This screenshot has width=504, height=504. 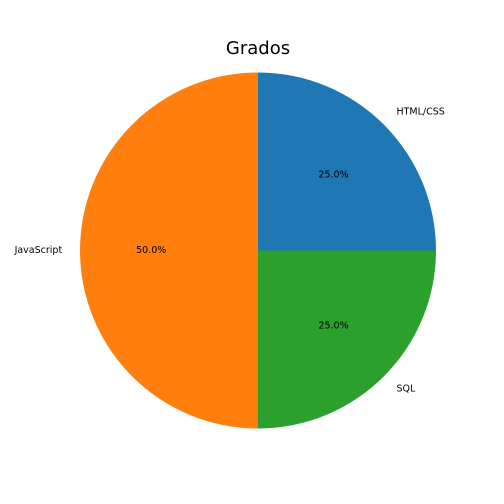 I want to click on slice-label: SQL, so click(x=406, y=388).